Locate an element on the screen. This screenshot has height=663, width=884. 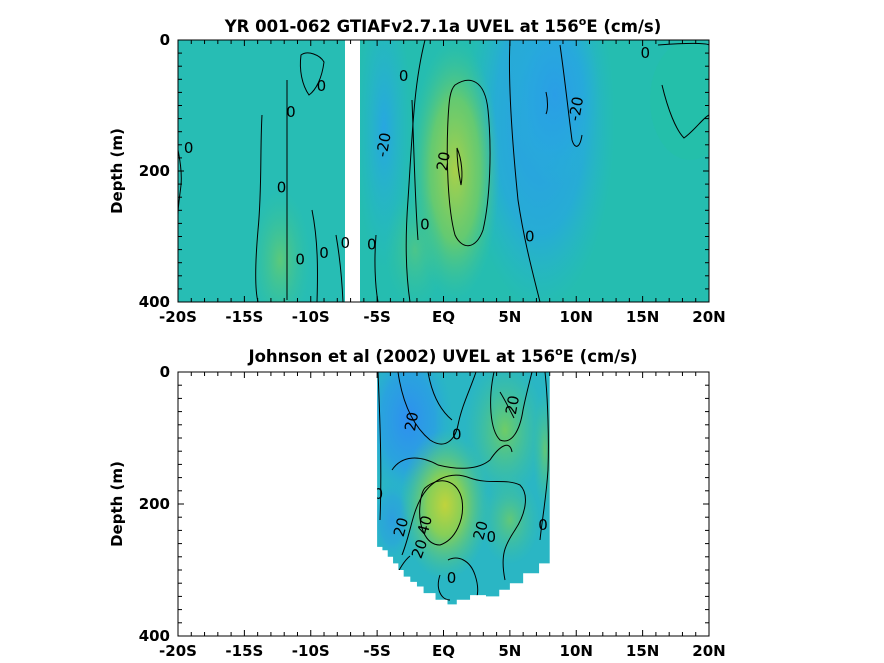
observed-eastern-tint is located at coordinates (541, 450).